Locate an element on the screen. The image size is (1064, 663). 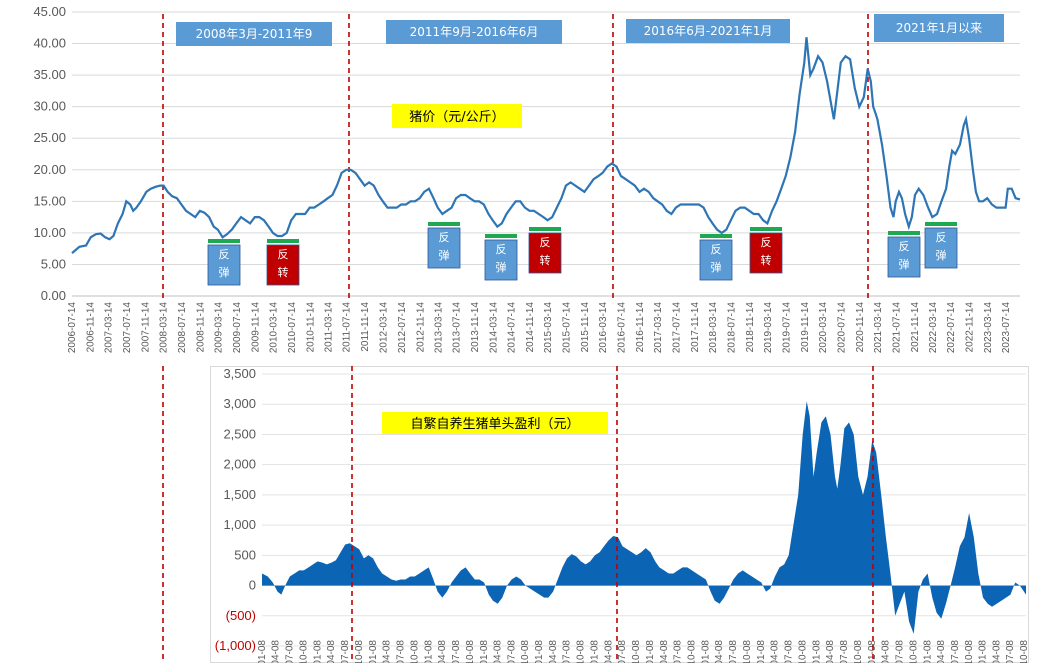
x-tick-label: 2018-11-14 is located at coordinates (750, 327).